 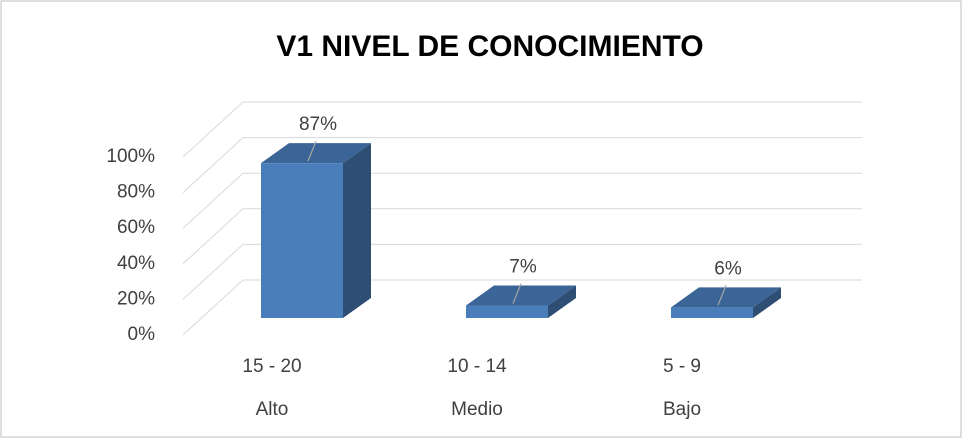 I want to click on y-tick-label: 60%, so click(x=136, y=227).